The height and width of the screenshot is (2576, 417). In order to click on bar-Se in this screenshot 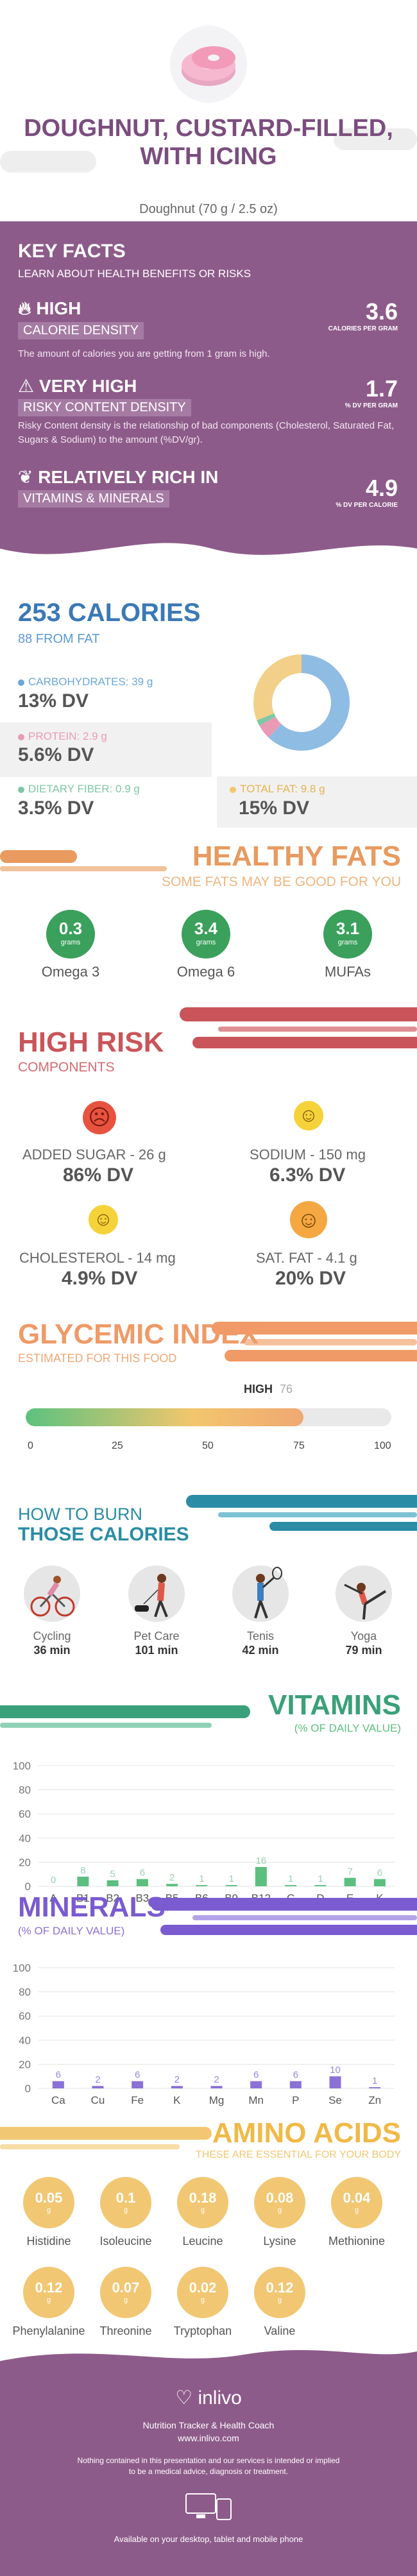, I will do `click(335, 2082)`.